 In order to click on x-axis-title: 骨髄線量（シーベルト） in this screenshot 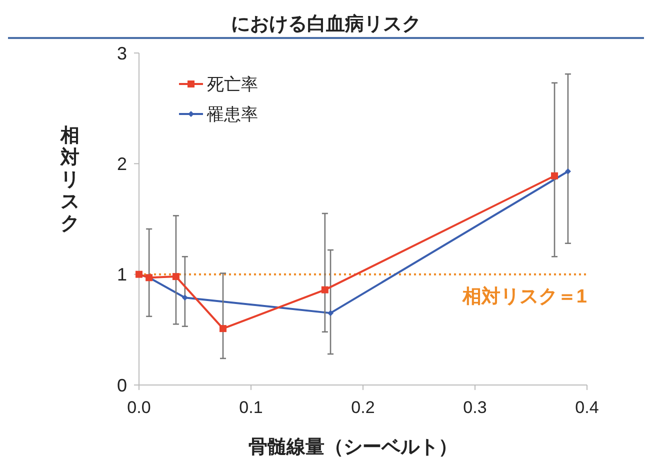, I will do `click(353, 447)`.